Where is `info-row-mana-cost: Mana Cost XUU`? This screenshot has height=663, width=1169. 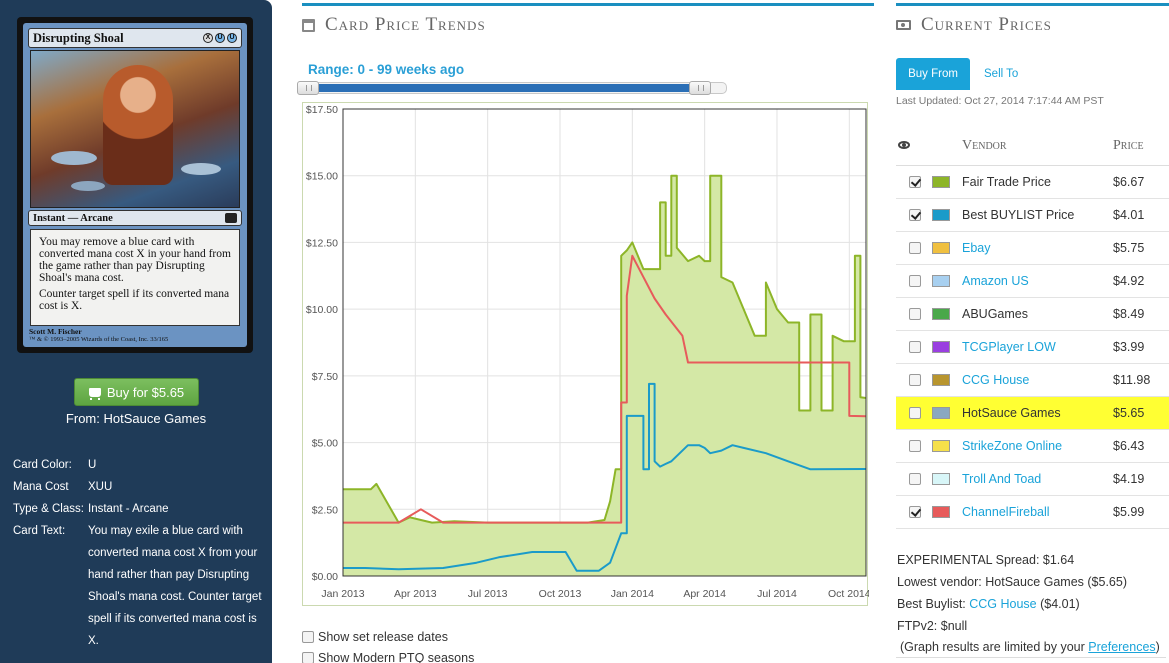
info-row-mana-cost: Mana Cost XUU is located at coordinates (138, 487).